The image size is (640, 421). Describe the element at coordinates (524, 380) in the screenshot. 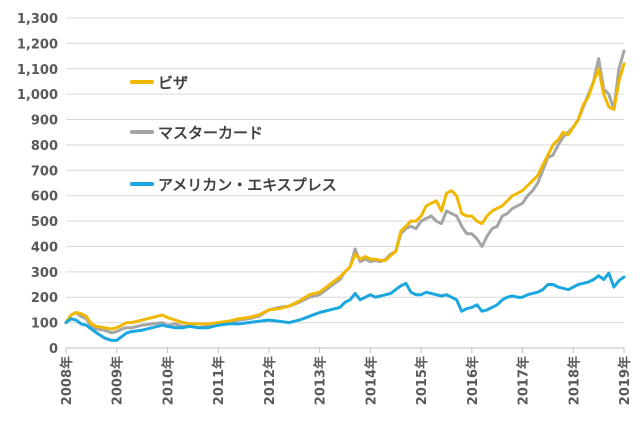

I see `x-tick-label: 2017年` at that location.